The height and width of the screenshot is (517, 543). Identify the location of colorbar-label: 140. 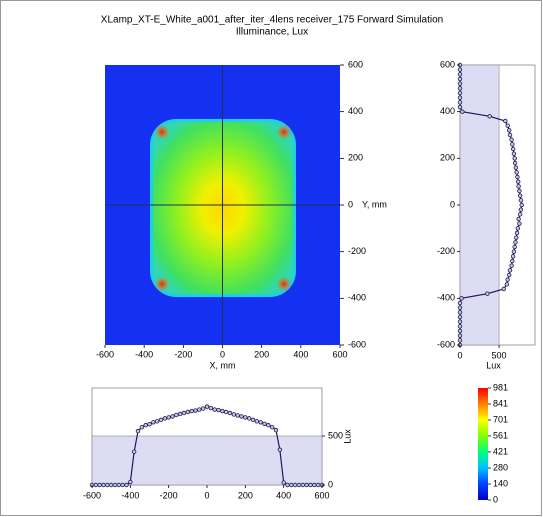
(500, 483).